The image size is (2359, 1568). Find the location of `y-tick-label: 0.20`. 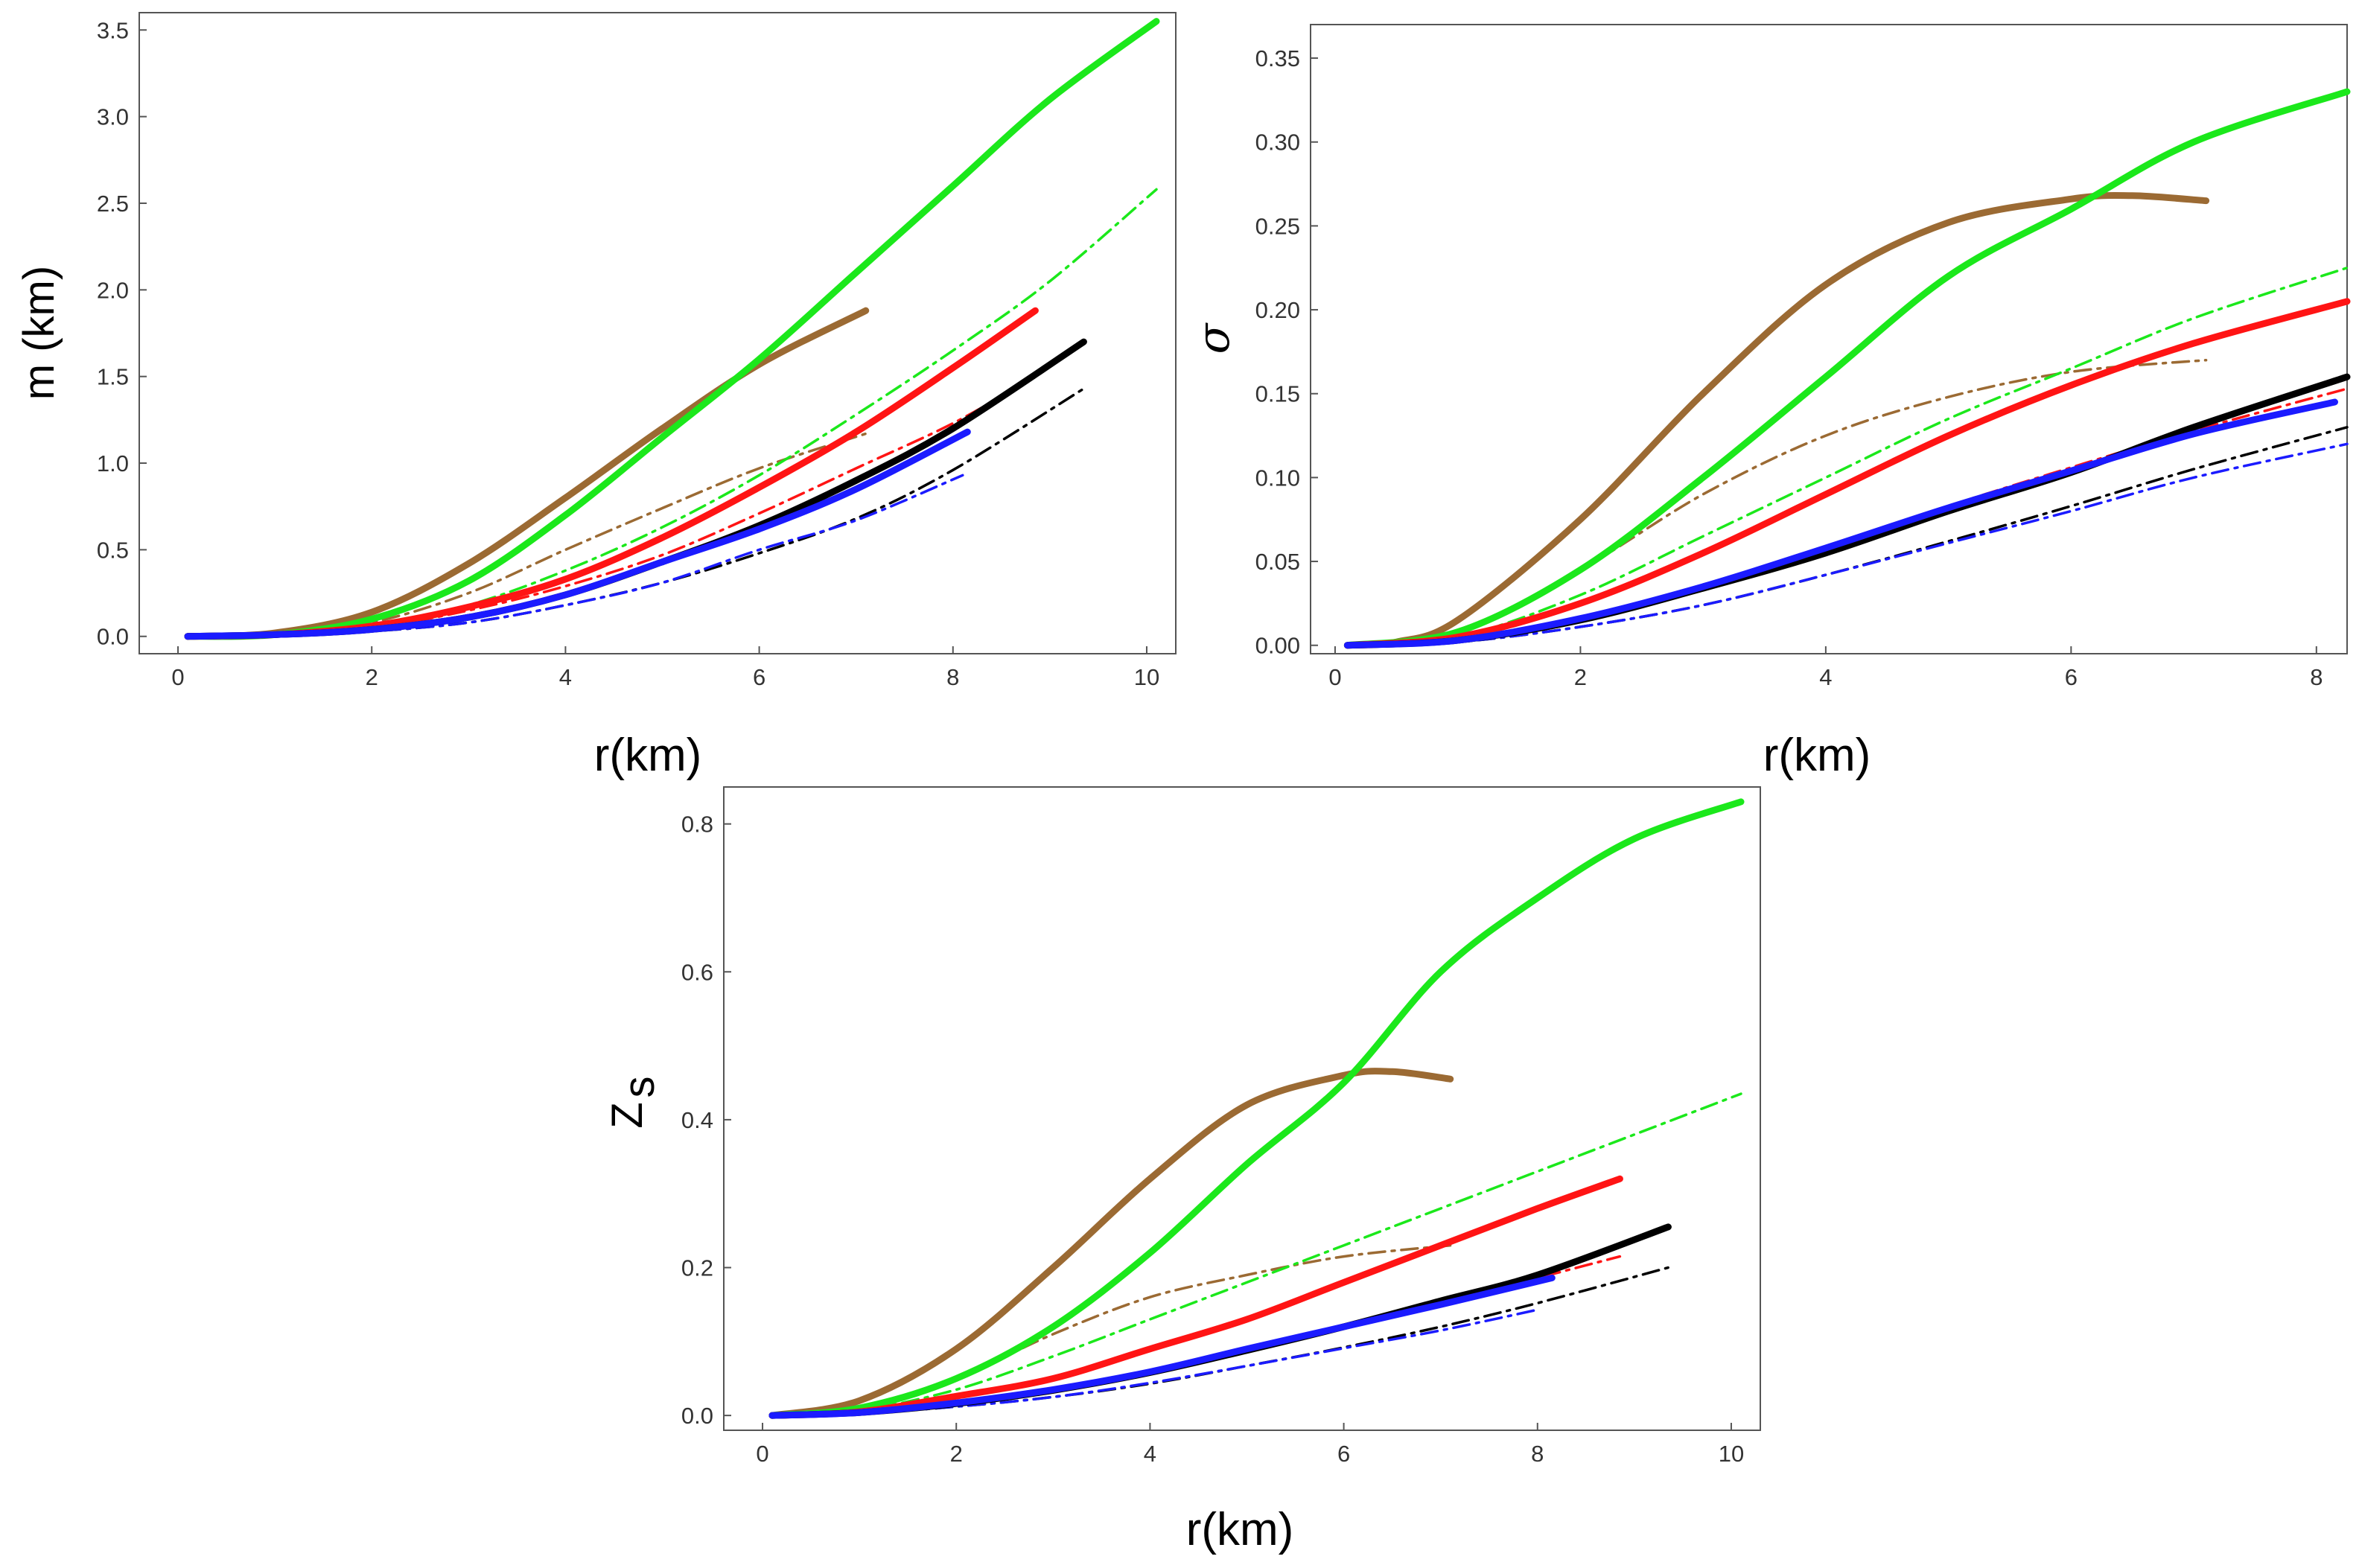

y-tick-label: 0.20 is located at coordinates (1277, 310).